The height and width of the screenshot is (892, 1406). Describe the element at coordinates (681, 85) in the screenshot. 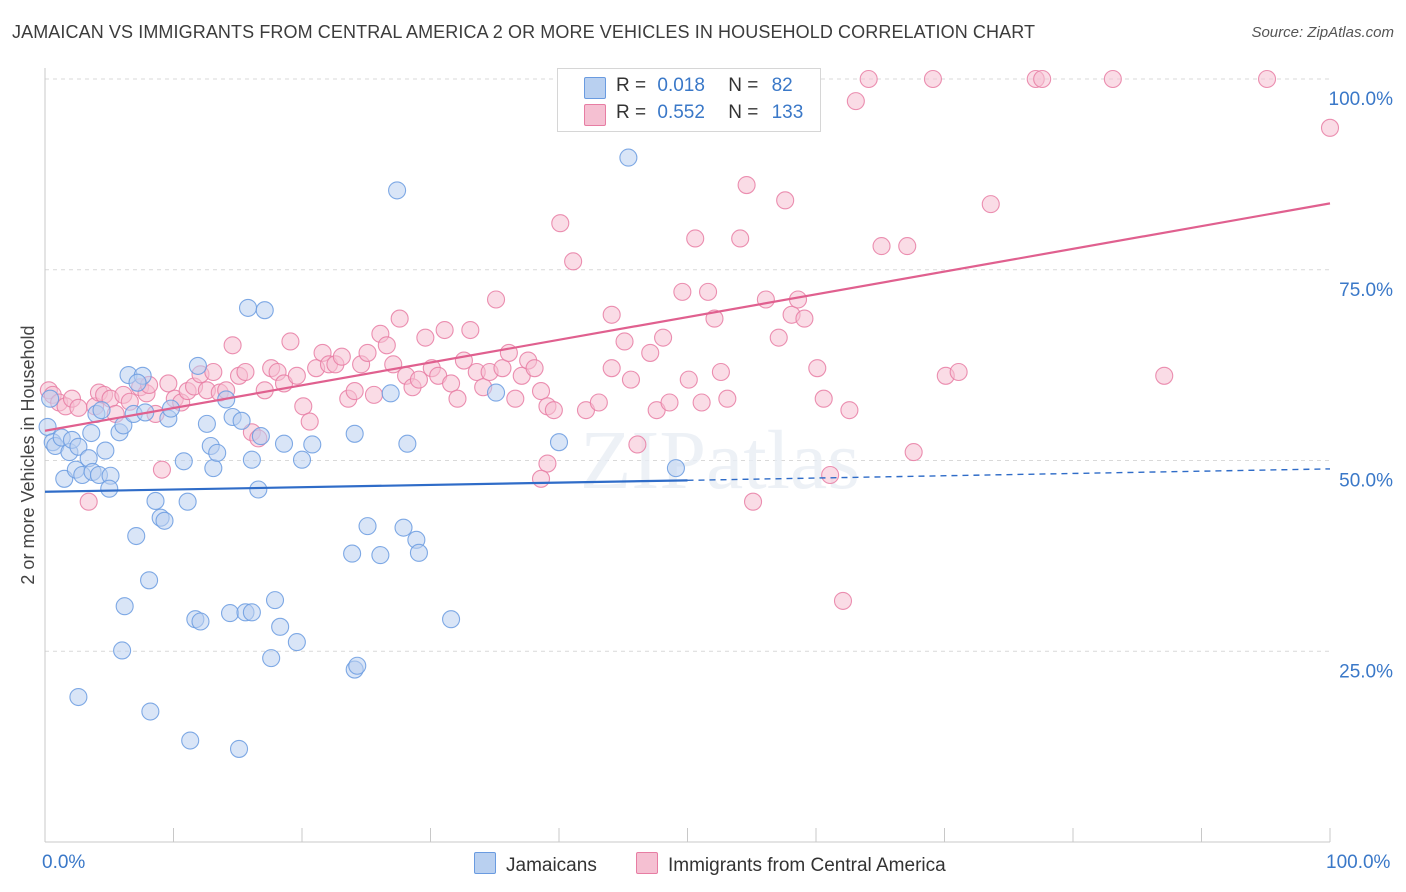

I see `legend-r-value: 0.018` at that location.